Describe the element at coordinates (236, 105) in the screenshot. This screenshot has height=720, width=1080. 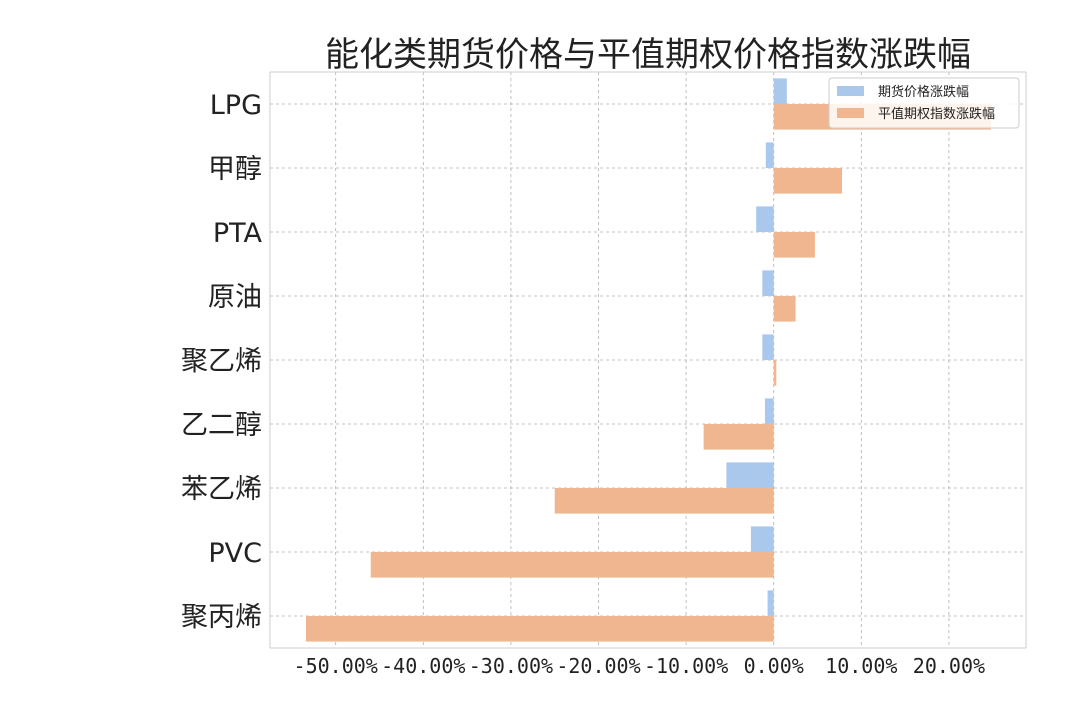
I see `y-tick-label: LPG` at that location.